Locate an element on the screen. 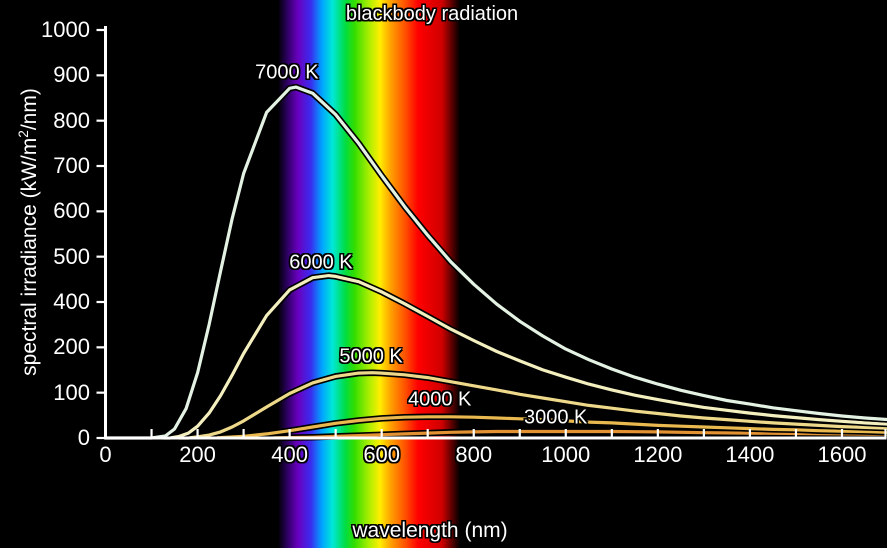 The image size is (887, 548). y-tick-label: 200 is located at coordinates (71, 347).